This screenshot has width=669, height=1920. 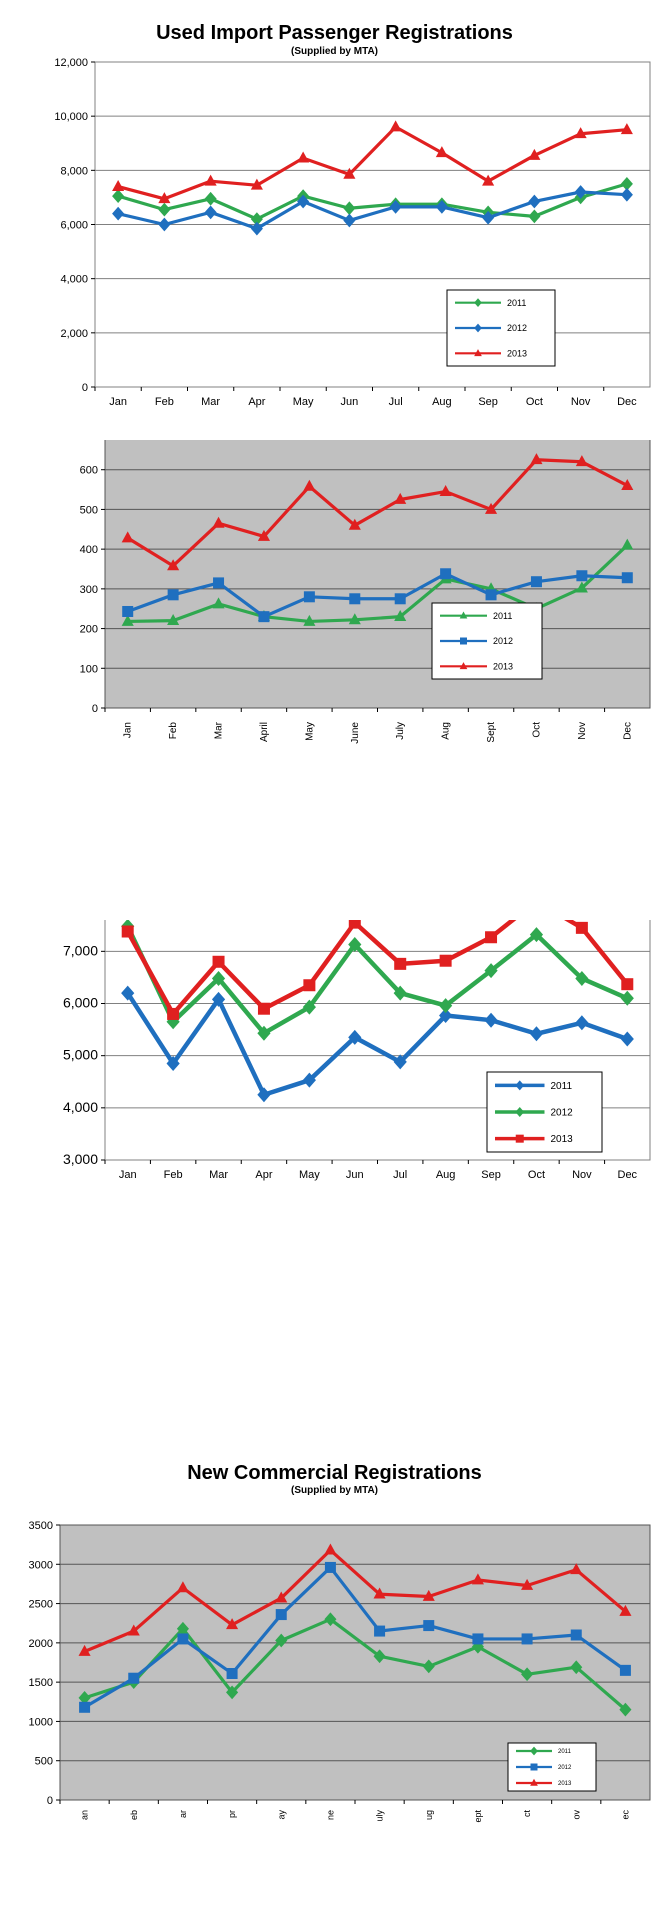 I want to click on x-tick-label: ay, so click(x=281, y=1815).